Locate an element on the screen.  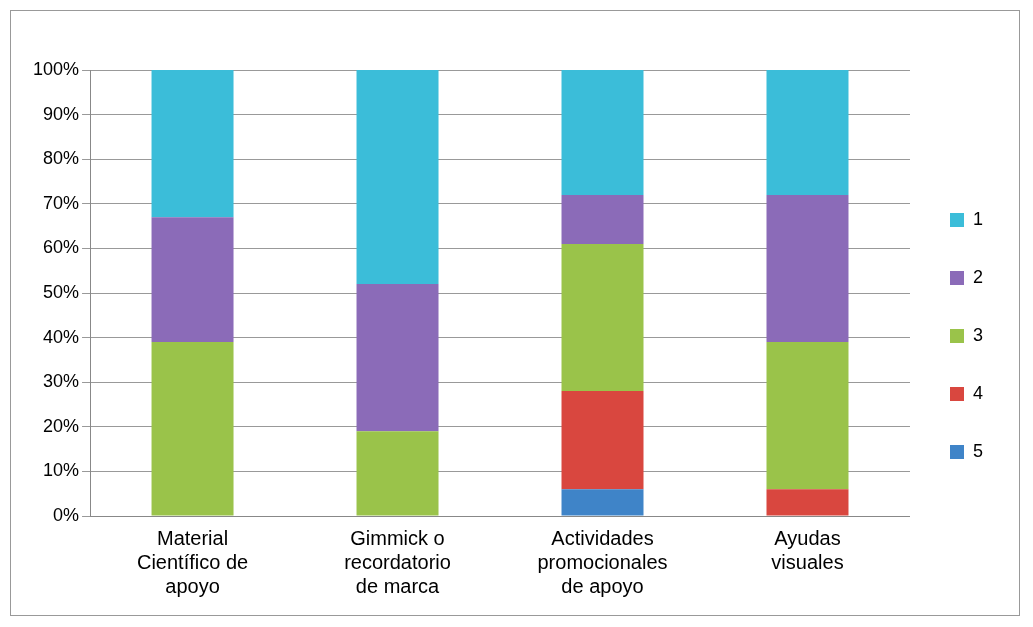
legend-label: 3 is located at coordinates (977, 334).